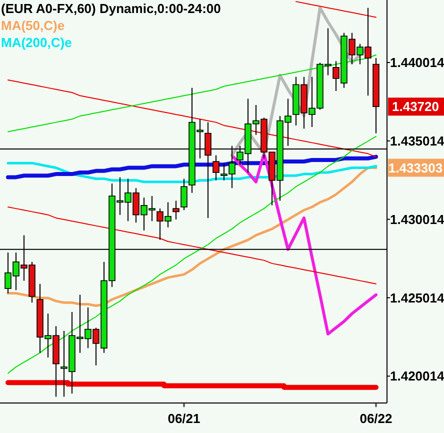  Describe the element at coordinates (184, 418) in the screenshot. I see `x-tick-label: 06/21` at that location.